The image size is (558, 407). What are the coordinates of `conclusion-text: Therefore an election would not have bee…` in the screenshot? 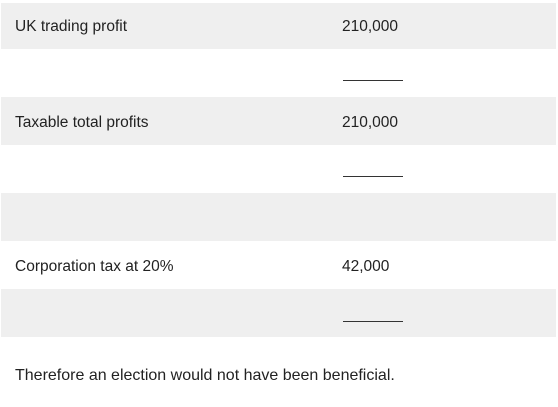 It's located at (205, 375).